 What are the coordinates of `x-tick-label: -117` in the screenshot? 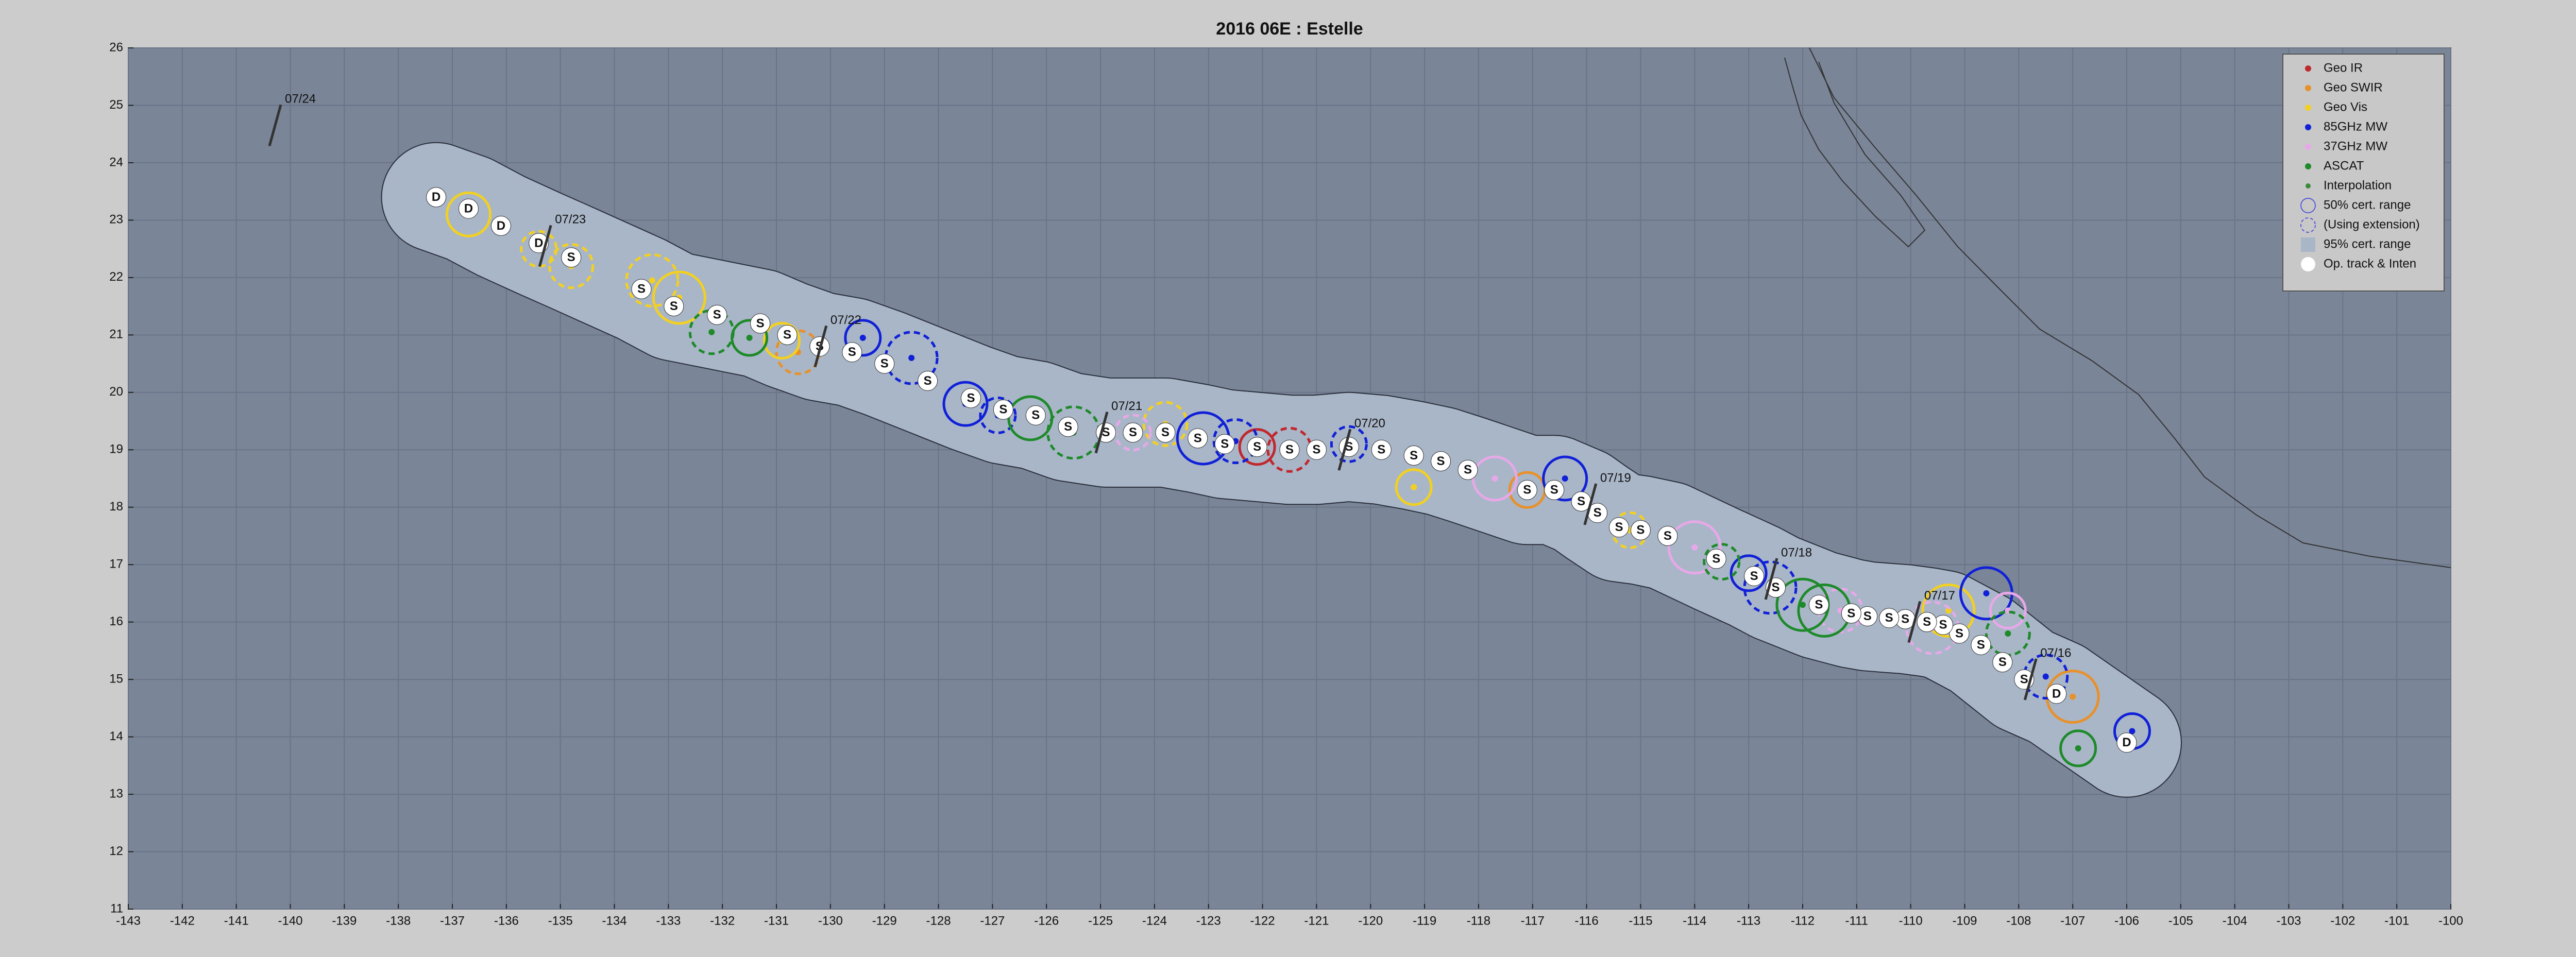 It's located at (1533, 921).